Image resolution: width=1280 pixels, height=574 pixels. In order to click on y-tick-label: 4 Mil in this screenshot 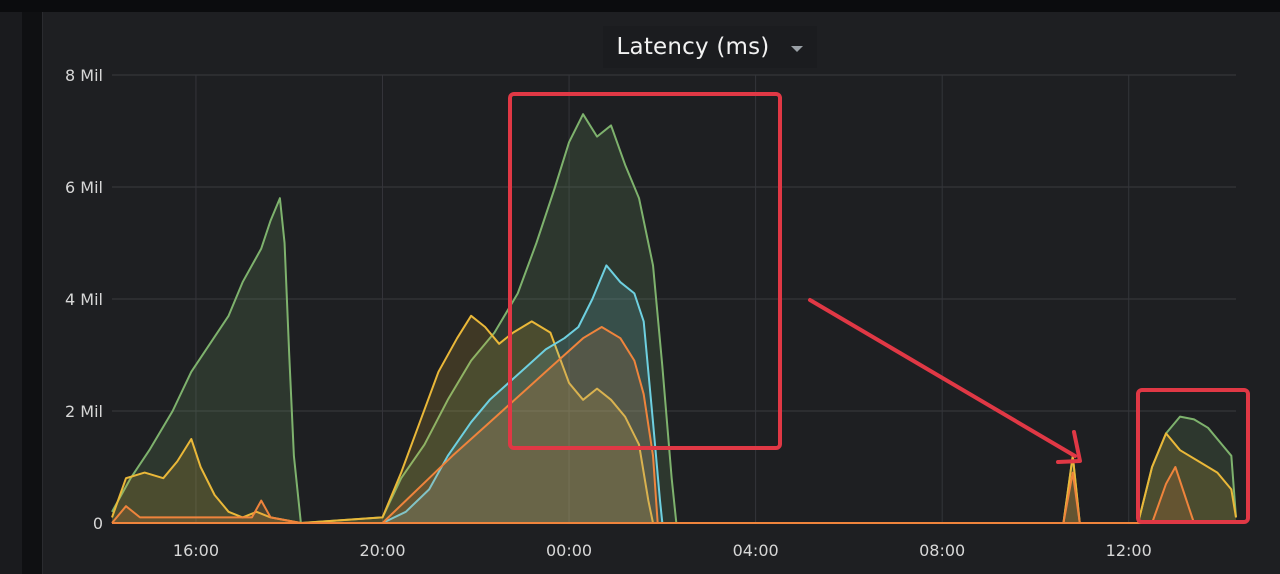, I will do `click(84, 299)`.